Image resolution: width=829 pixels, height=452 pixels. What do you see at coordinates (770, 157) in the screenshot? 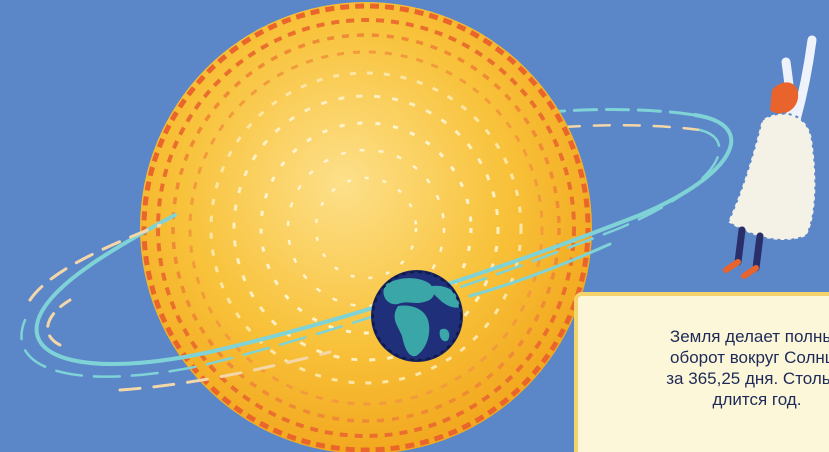
I see `child-figure-icon` at bounding box center [770, 157].